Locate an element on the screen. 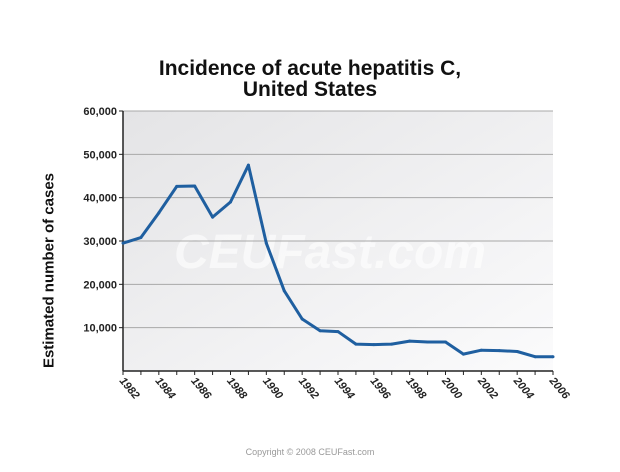 The width and height of the screenshot is (620, 472). x-tick-label: 2002 is located at coordinates (487, 387).